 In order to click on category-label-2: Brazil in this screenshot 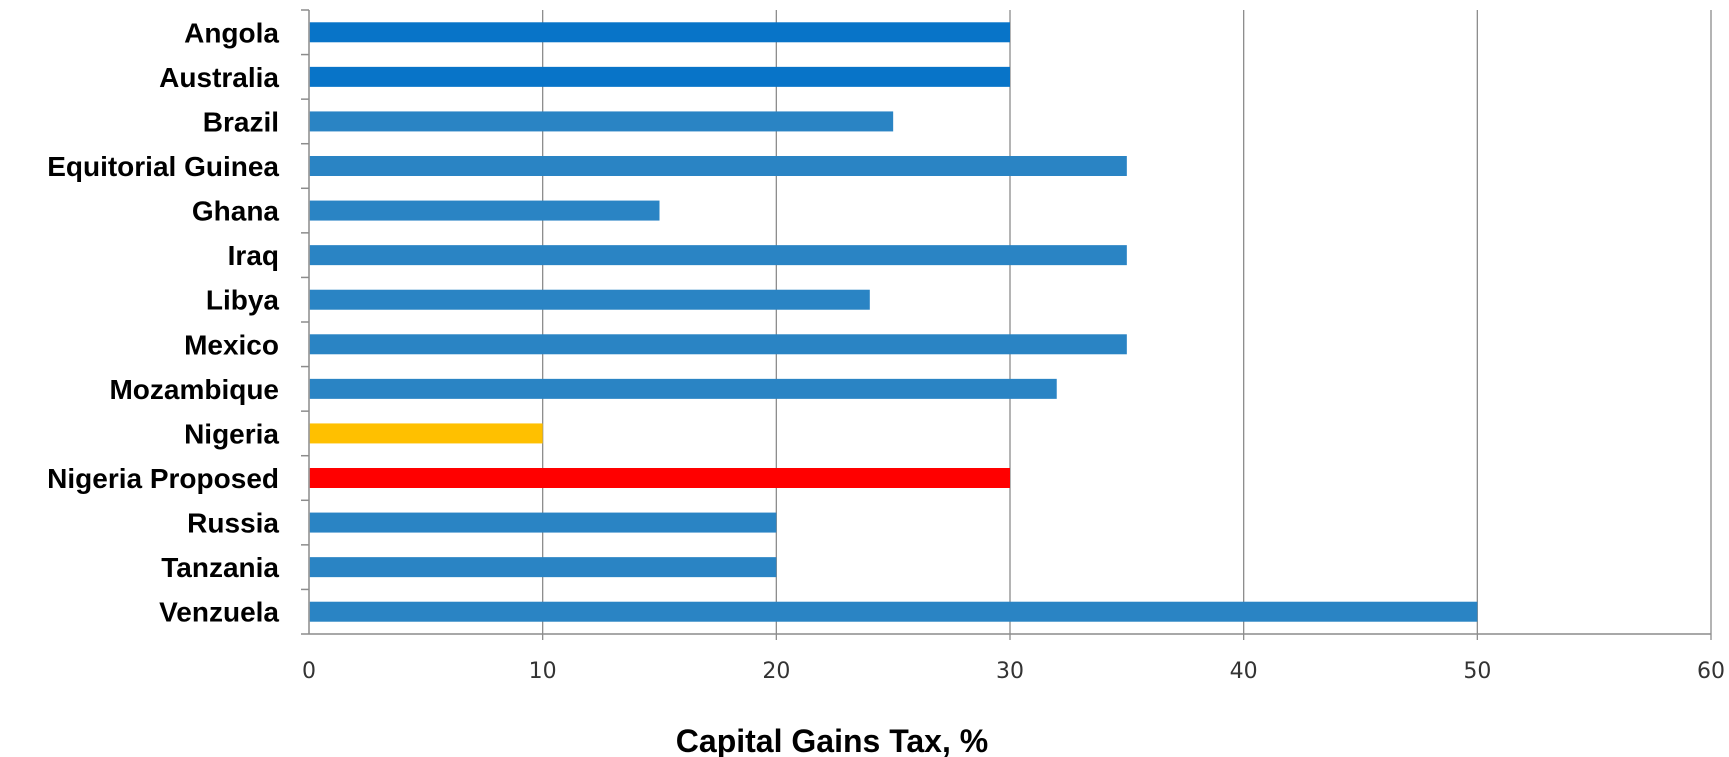, I will do `click(241, 121)`.